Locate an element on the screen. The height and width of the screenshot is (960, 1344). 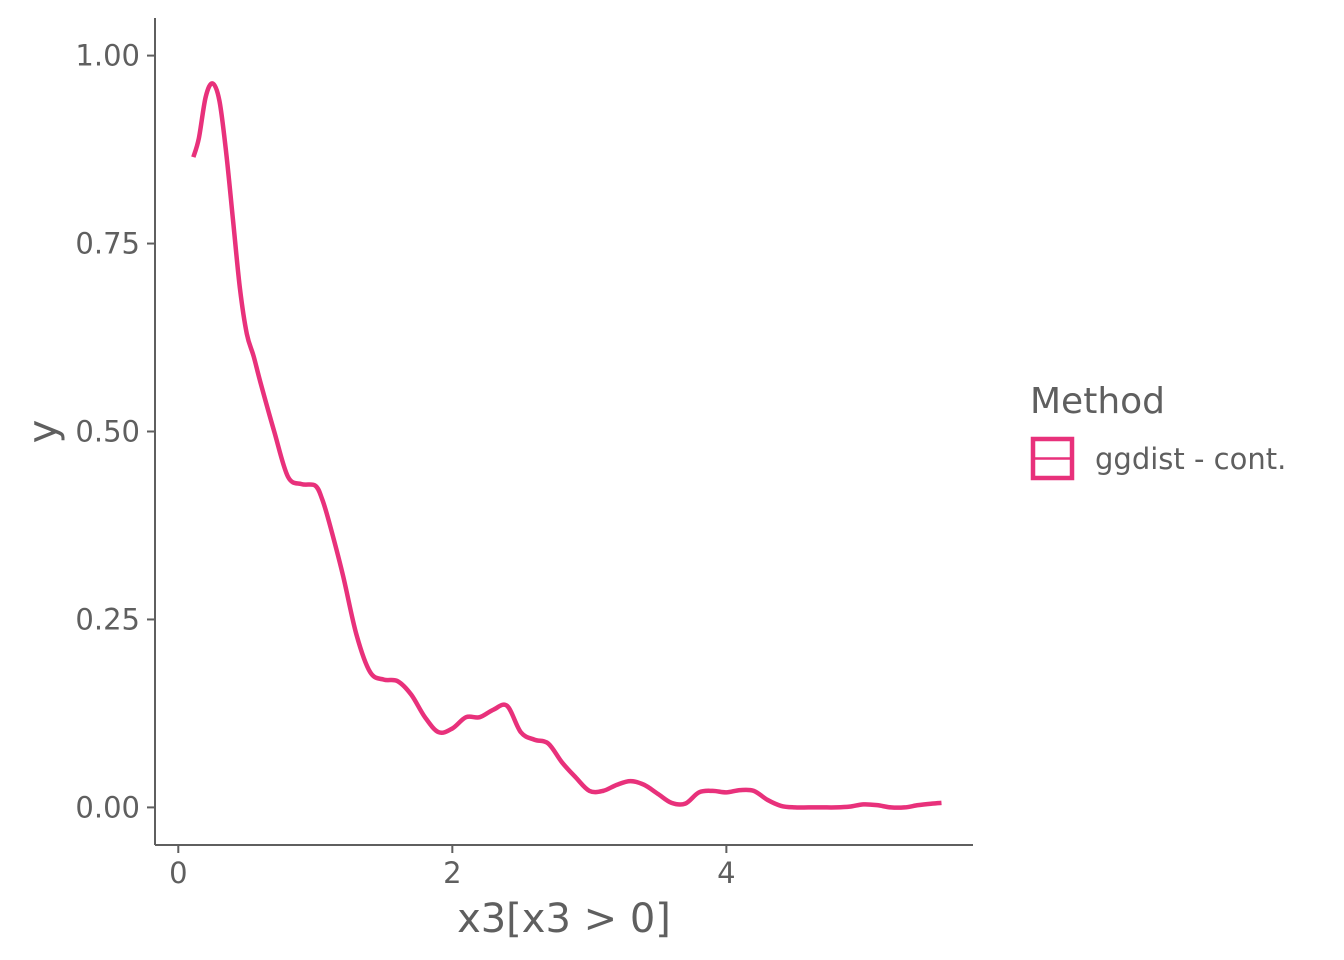
legend-label-ggdist-cont: ggdist - cont. is located at coordinates (1190, 459).